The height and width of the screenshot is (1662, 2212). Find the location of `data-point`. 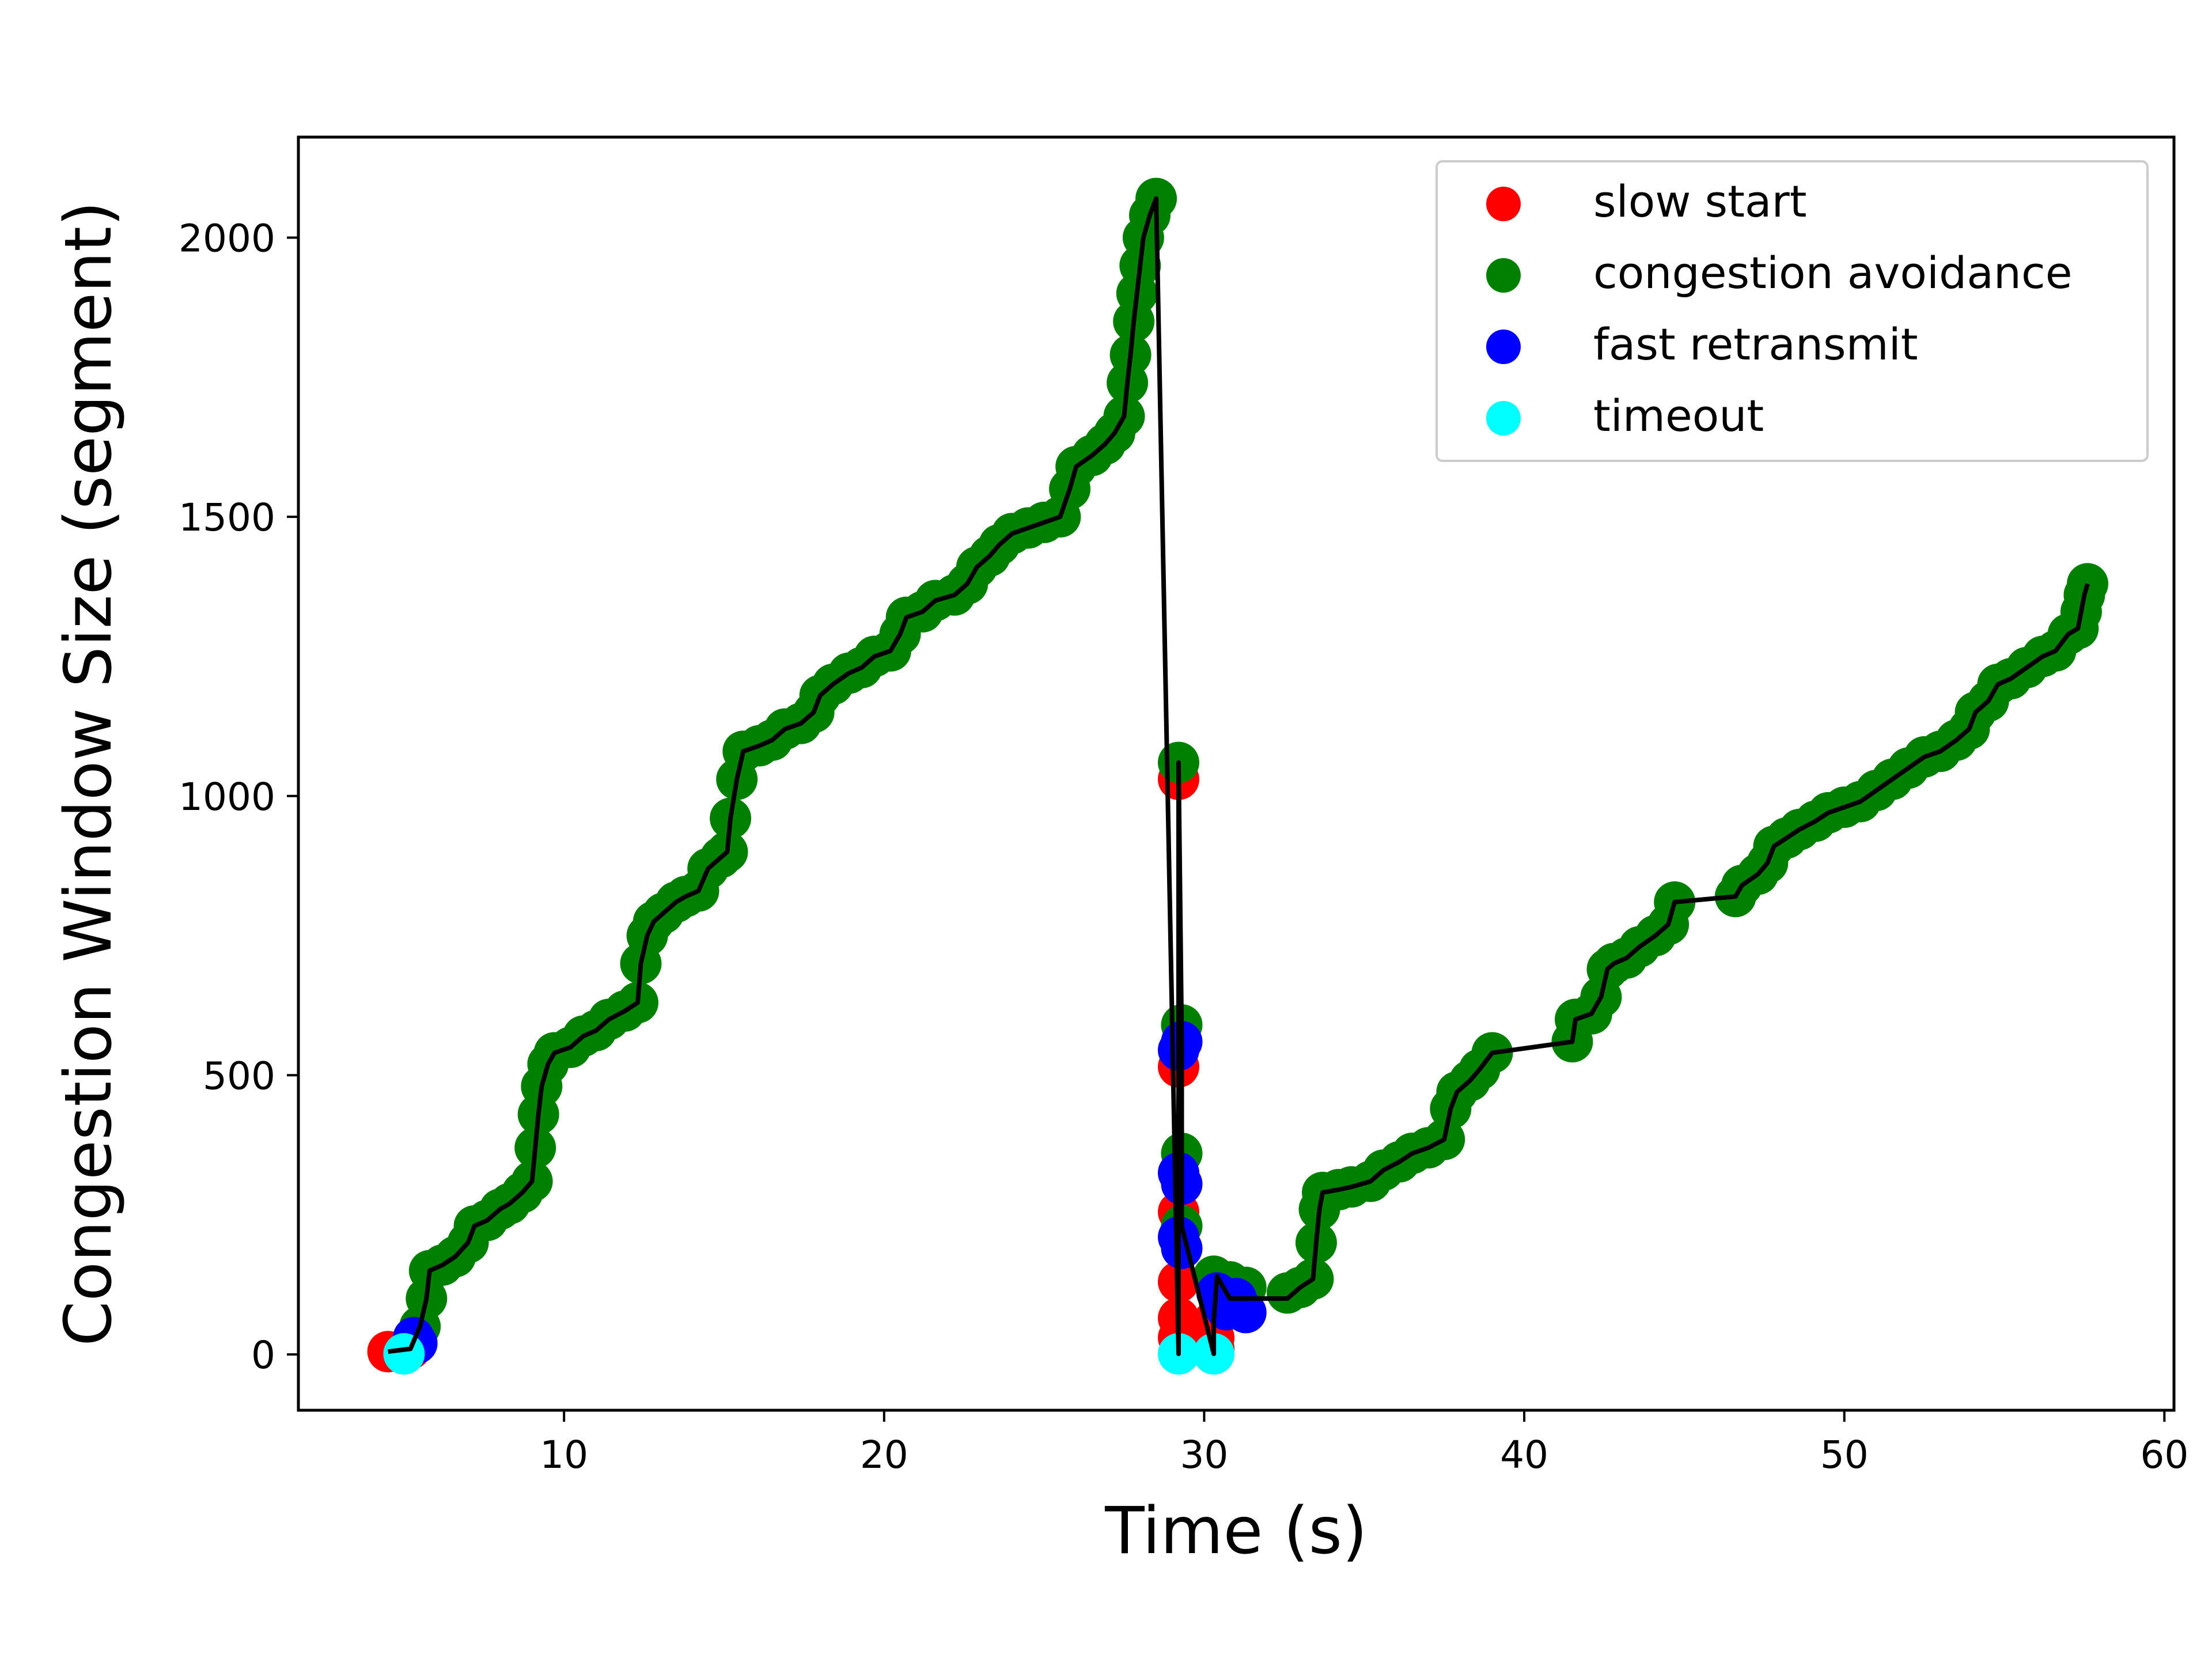

data-point is located at coordinates (404, 1354).